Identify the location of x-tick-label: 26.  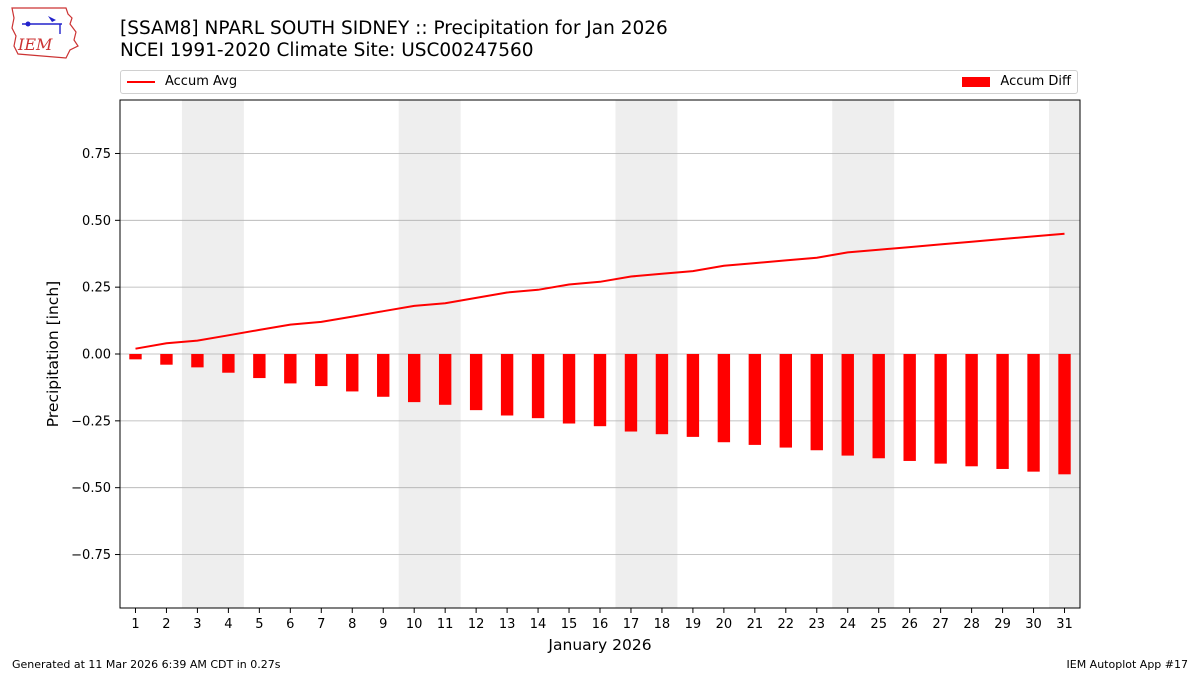
(909, 624).